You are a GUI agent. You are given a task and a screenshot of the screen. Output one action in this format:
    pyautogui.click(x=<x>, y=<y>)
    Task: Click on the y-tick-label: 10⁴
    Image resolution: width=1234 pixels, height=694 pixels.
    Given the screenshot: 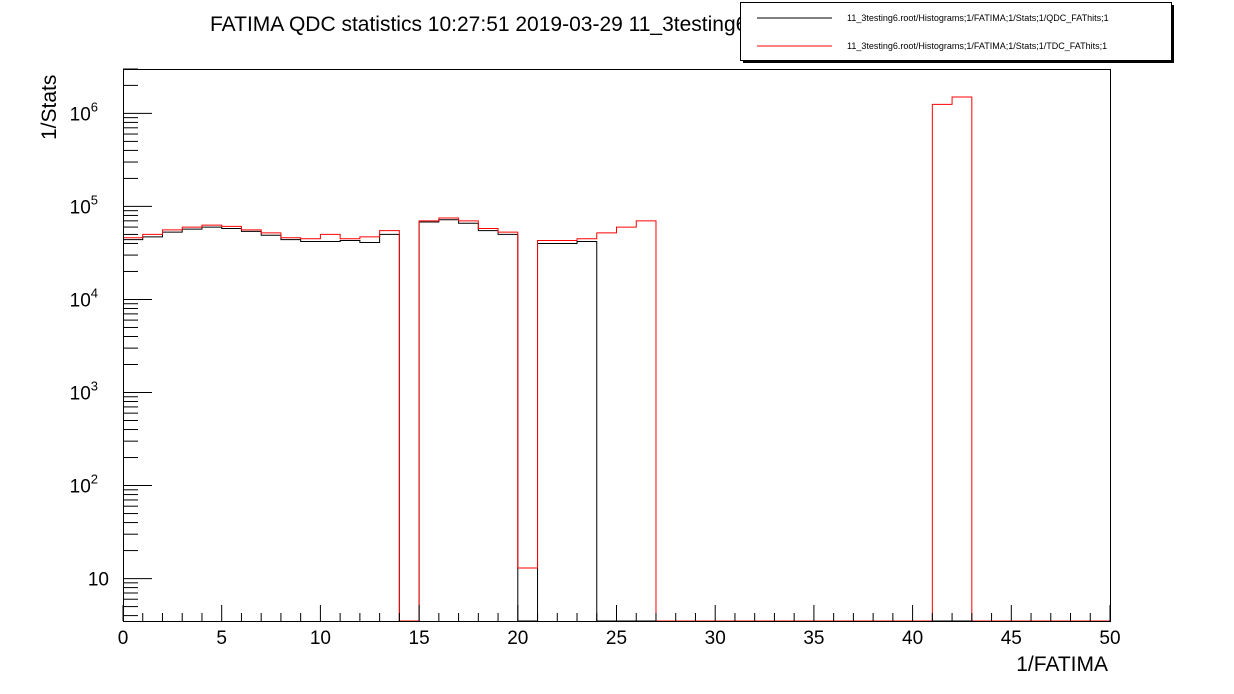 What is the action you would take?
    pyautogui.click(x=84, y=298)
    